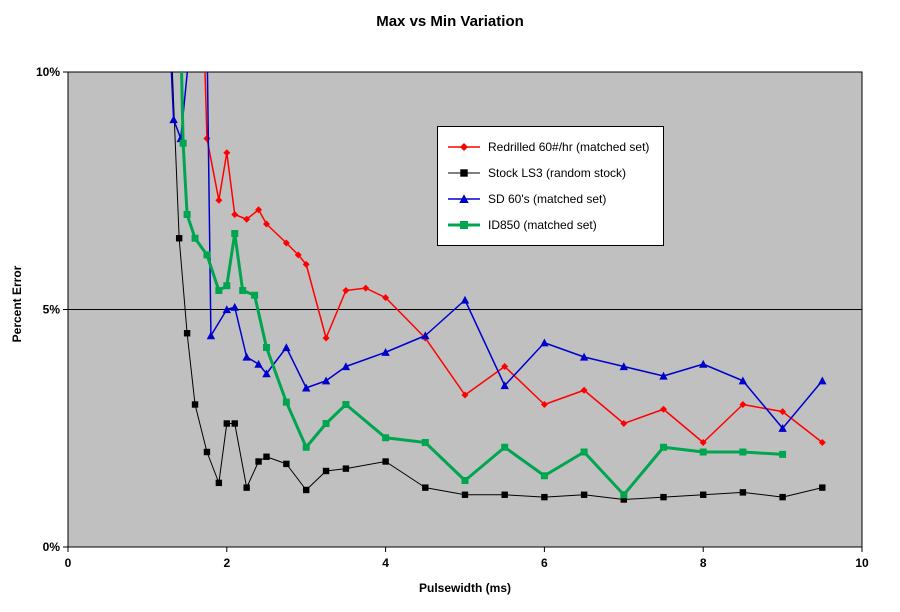 This screenshot has height=612, width=900. What do you see at coordinates (544, 563) in the screenshot?
I see `x-tick-label: 6` at bounding box center [544, 563].